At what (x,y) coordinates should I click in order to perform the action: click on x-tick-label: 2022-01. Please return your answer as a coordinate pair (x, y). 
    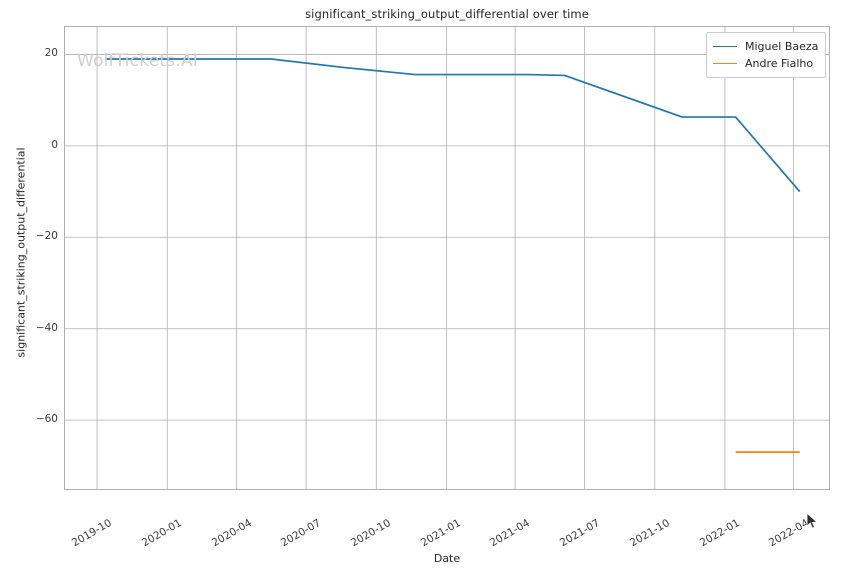
    Looking at the image, I should click on (719, 533).